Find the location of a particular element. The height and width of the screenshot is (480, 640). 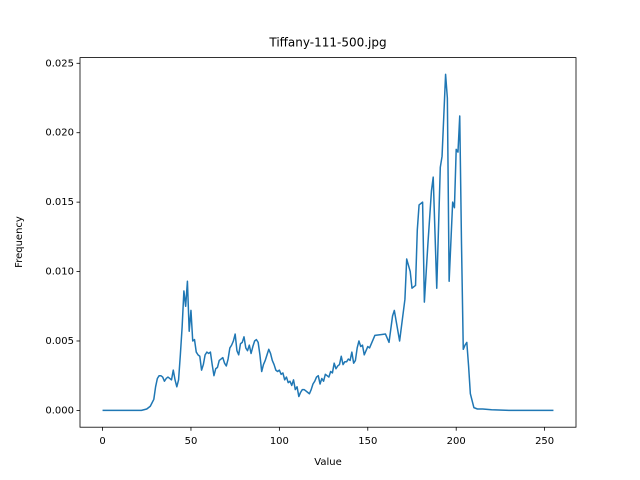

y-tick-label: 0.020 is located at coordinates (59, 133).